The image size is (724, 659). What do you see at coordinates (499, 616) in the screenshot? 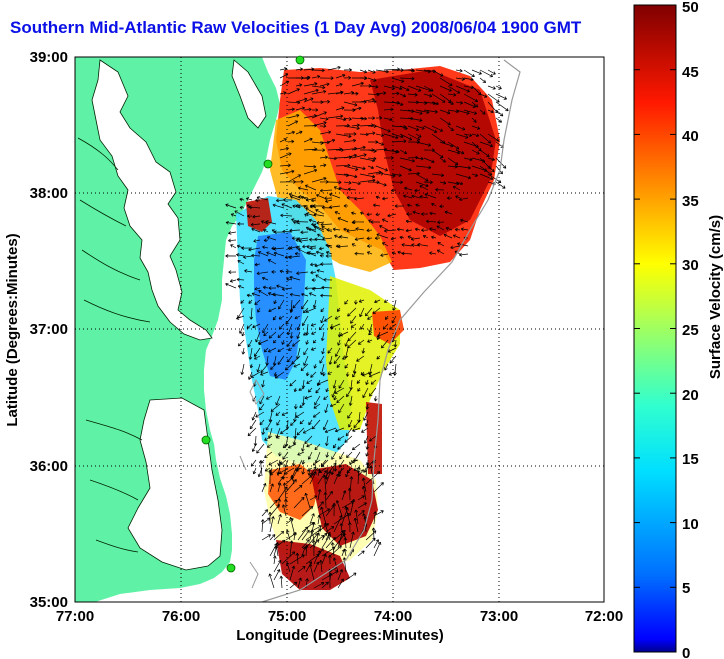
I see `x-tick-label: 73:00` at bounding box center [499, 616].